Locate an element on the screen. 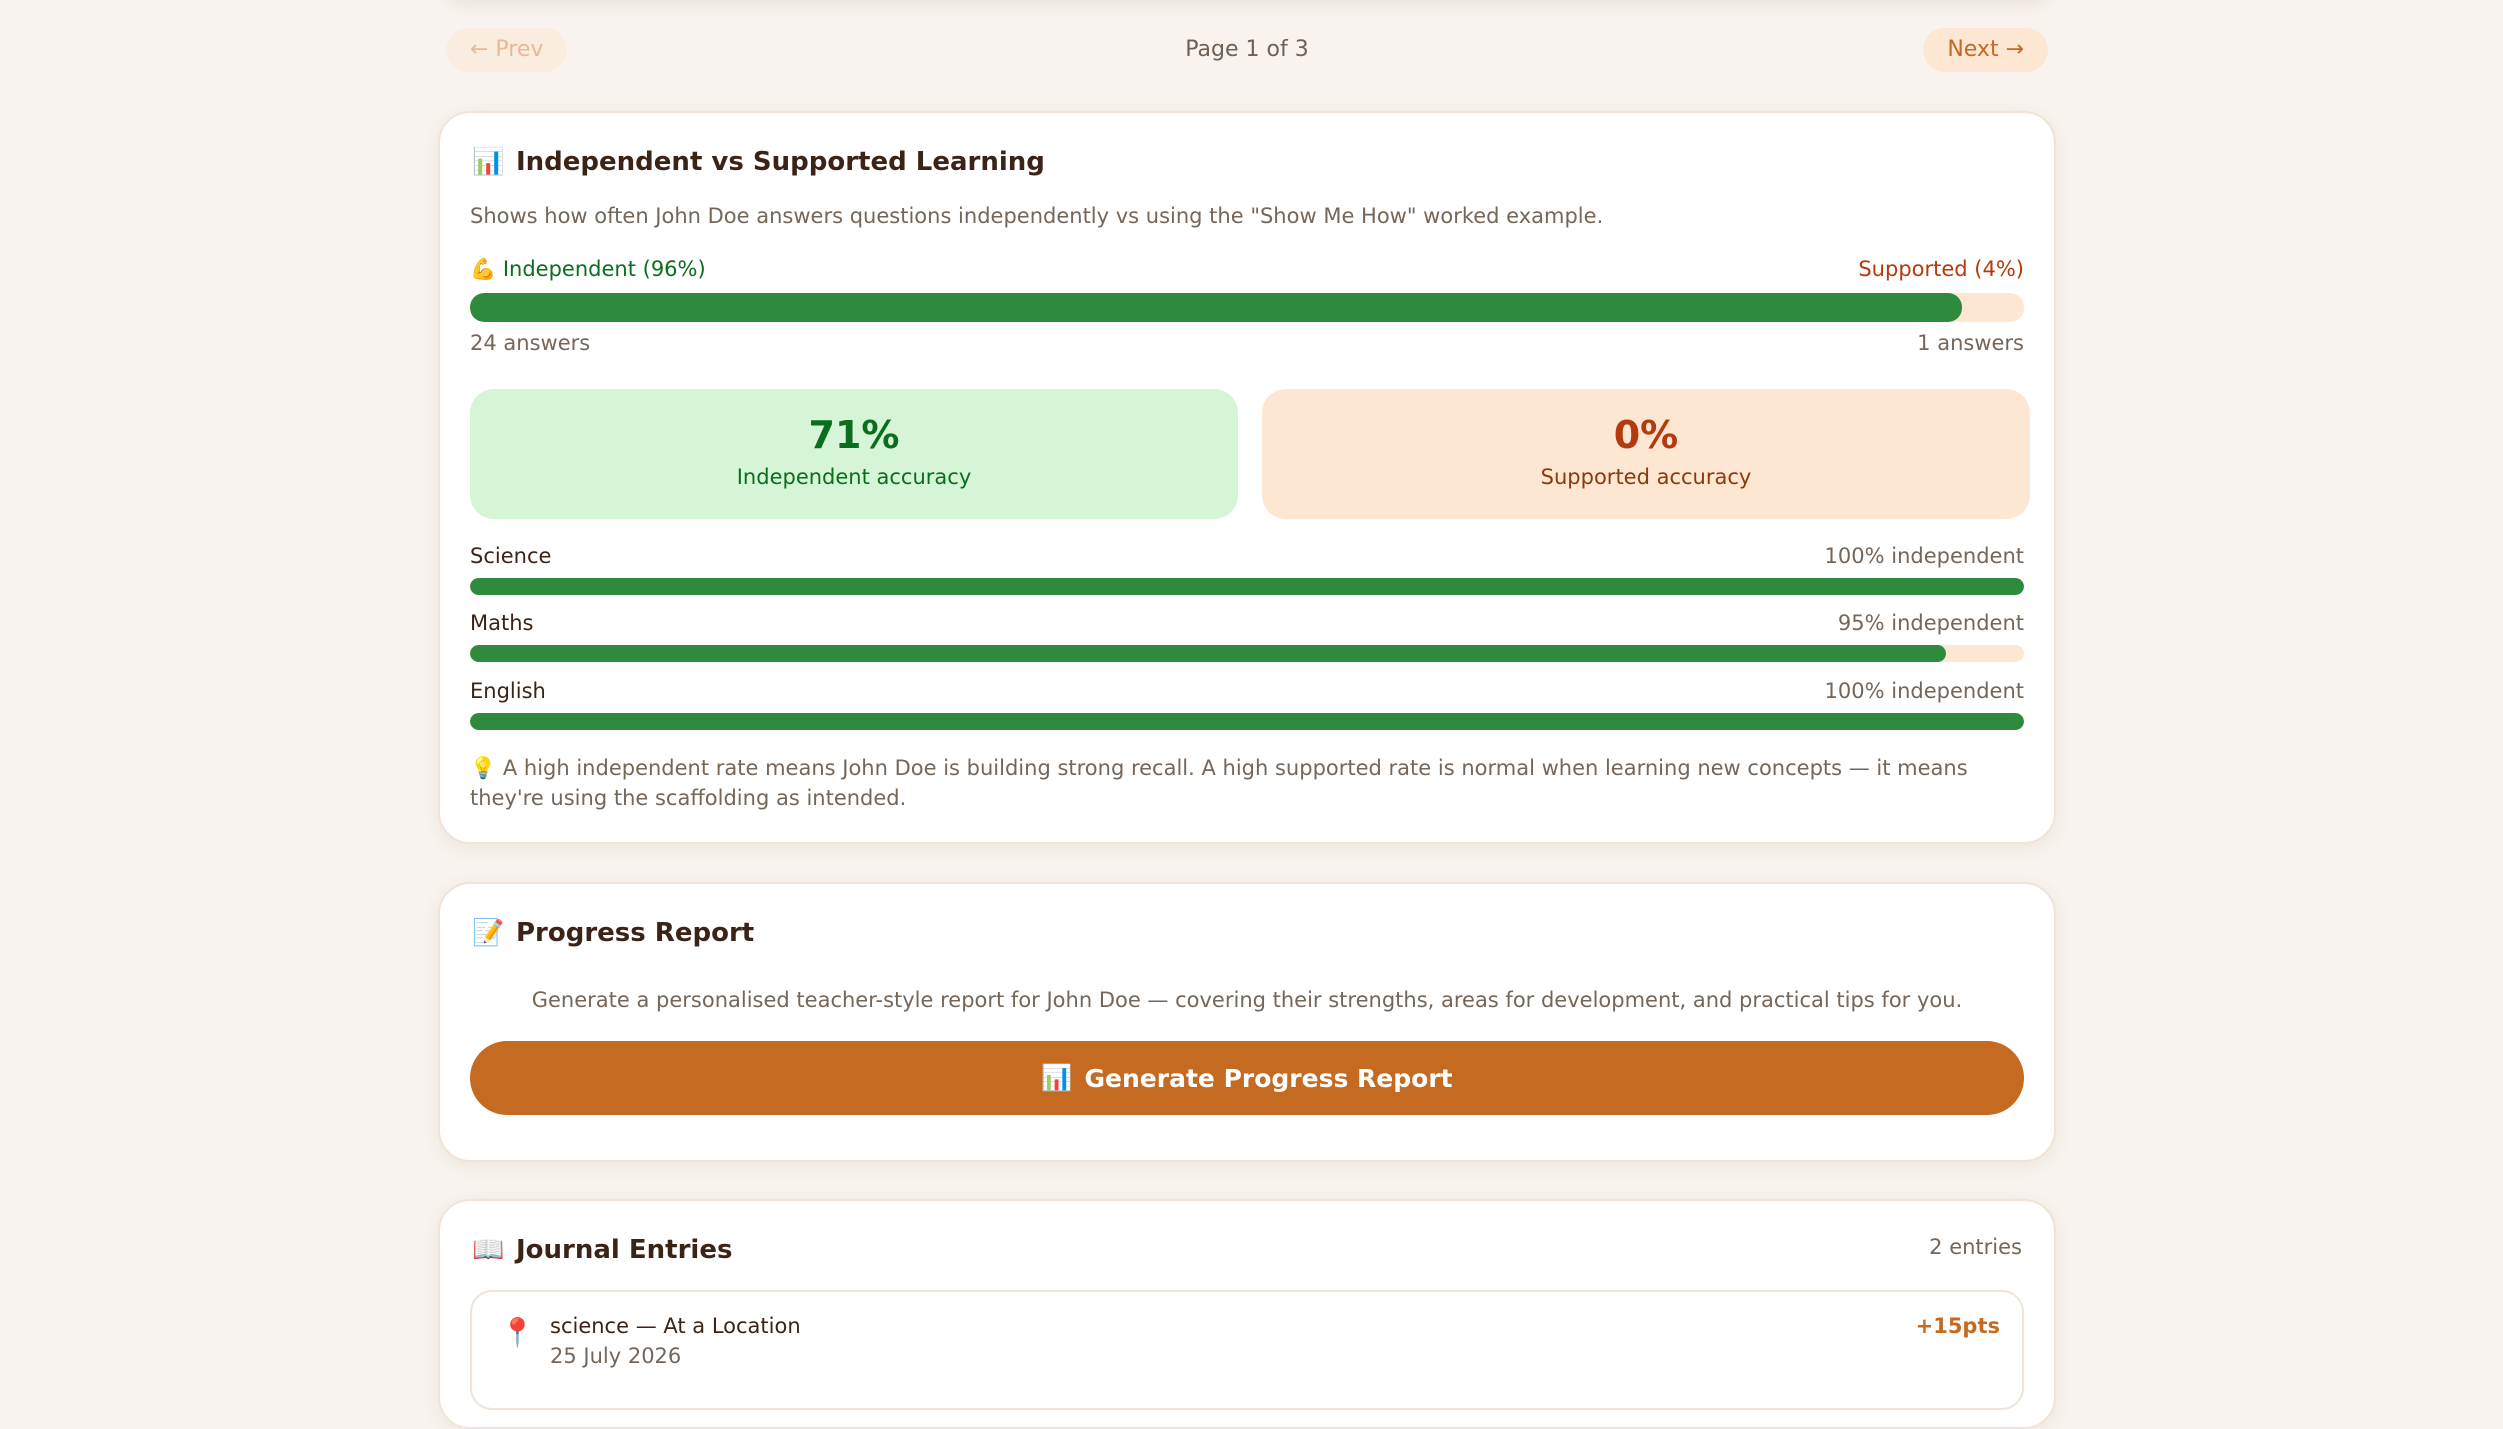  independent-count: 24 answers is located at coordinates (530, 343).